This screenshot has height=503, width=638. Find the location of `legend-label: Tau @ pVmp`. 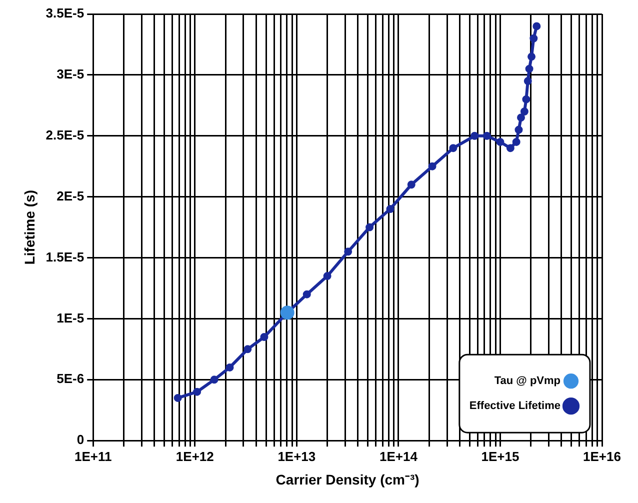

legend-label: Tau @ pVmp is located at coordinates (527, 381).